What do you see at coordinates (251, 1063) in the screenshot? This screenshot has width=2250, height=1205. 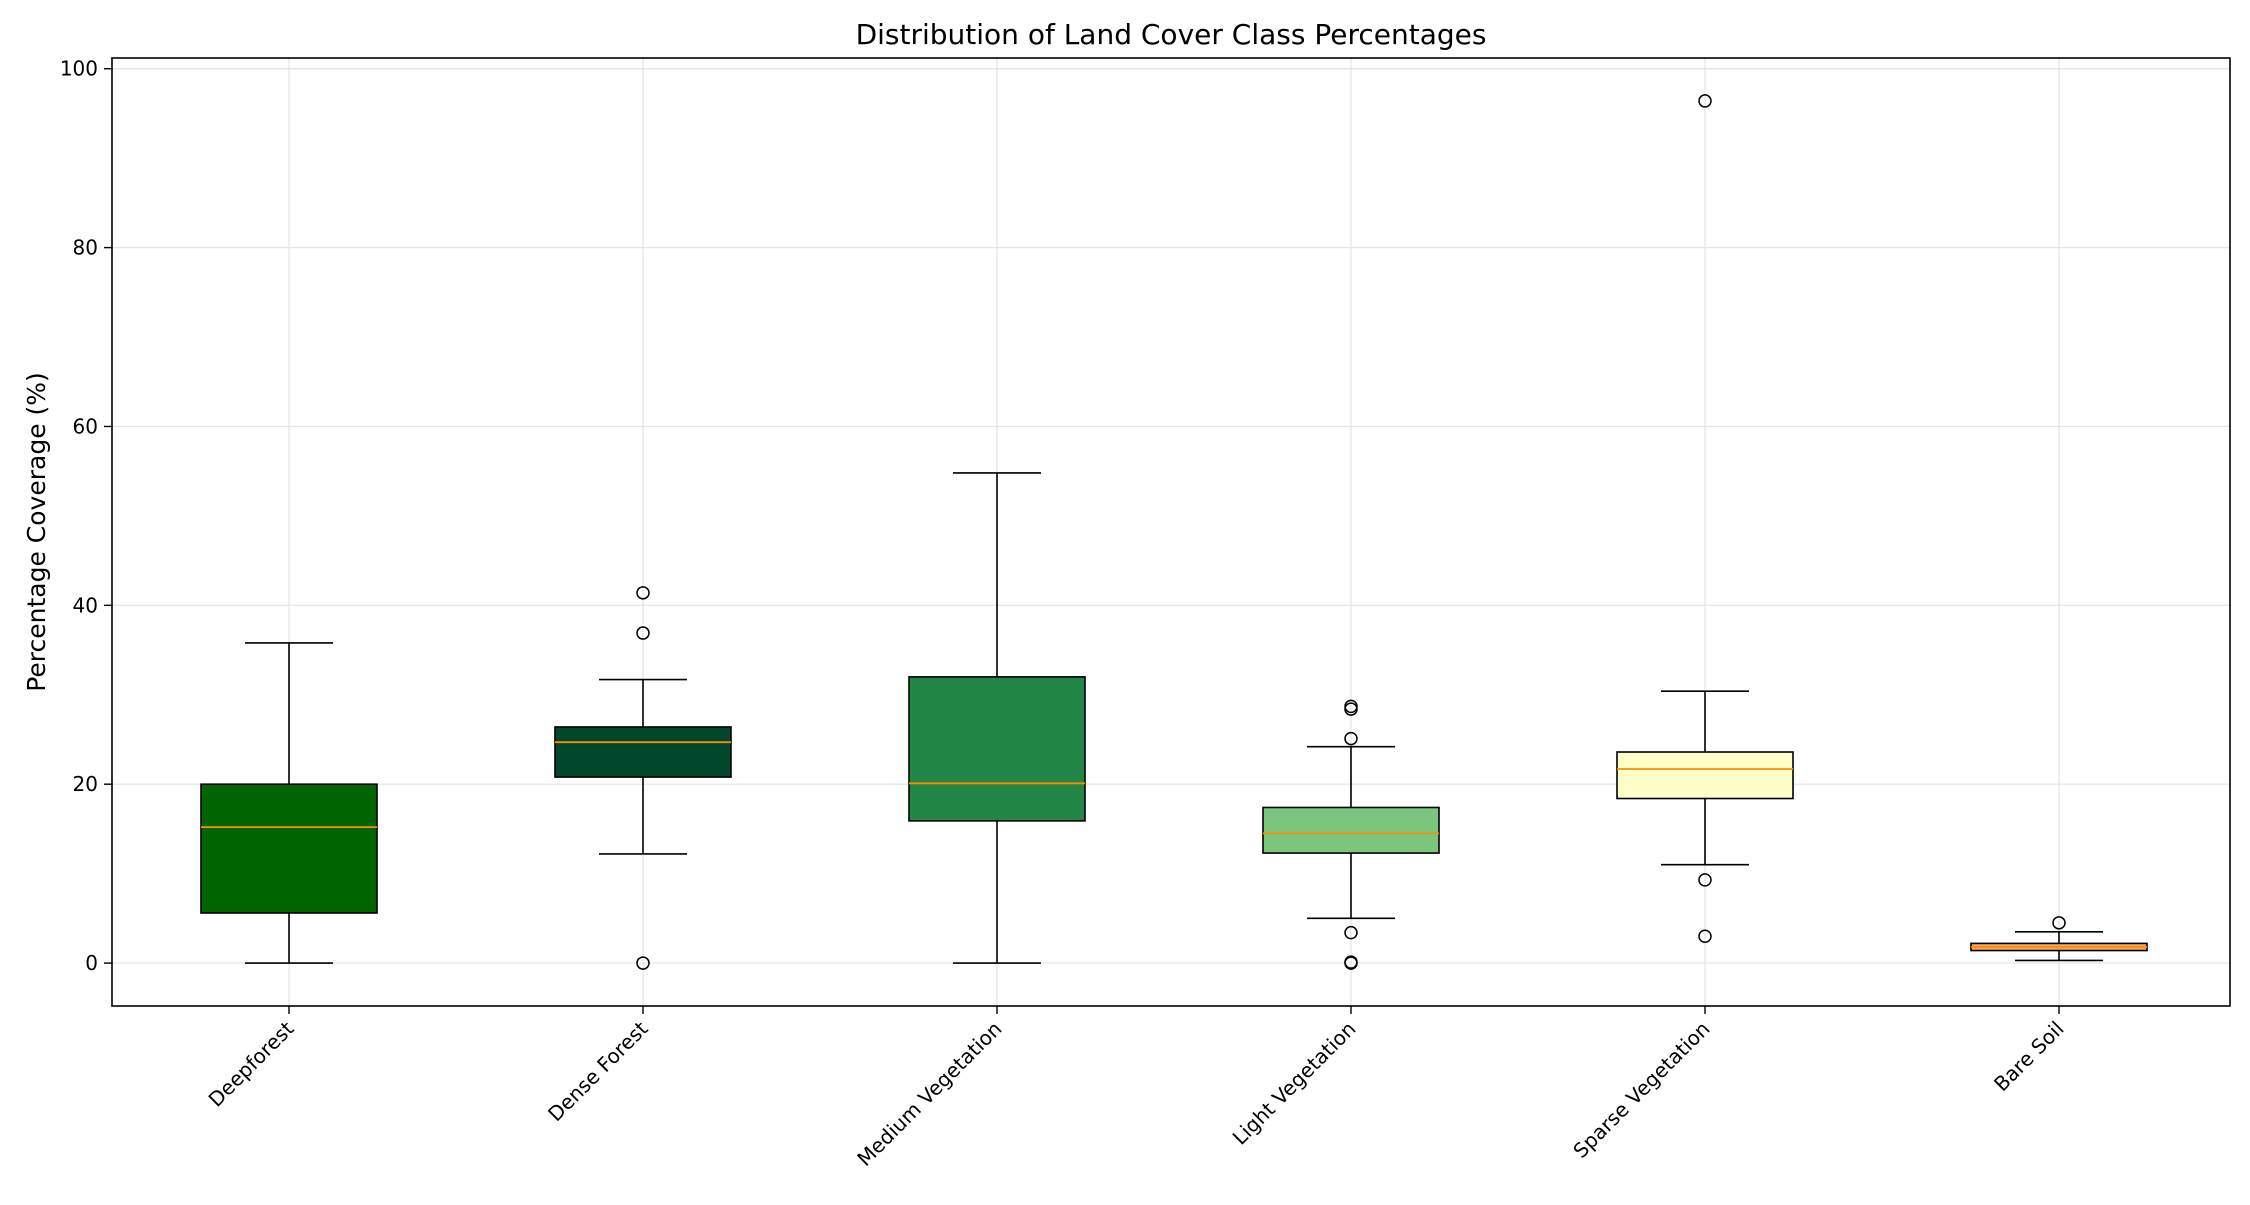 I see `x-tick-label: Deepforest` at bounding box center [251, 1063].